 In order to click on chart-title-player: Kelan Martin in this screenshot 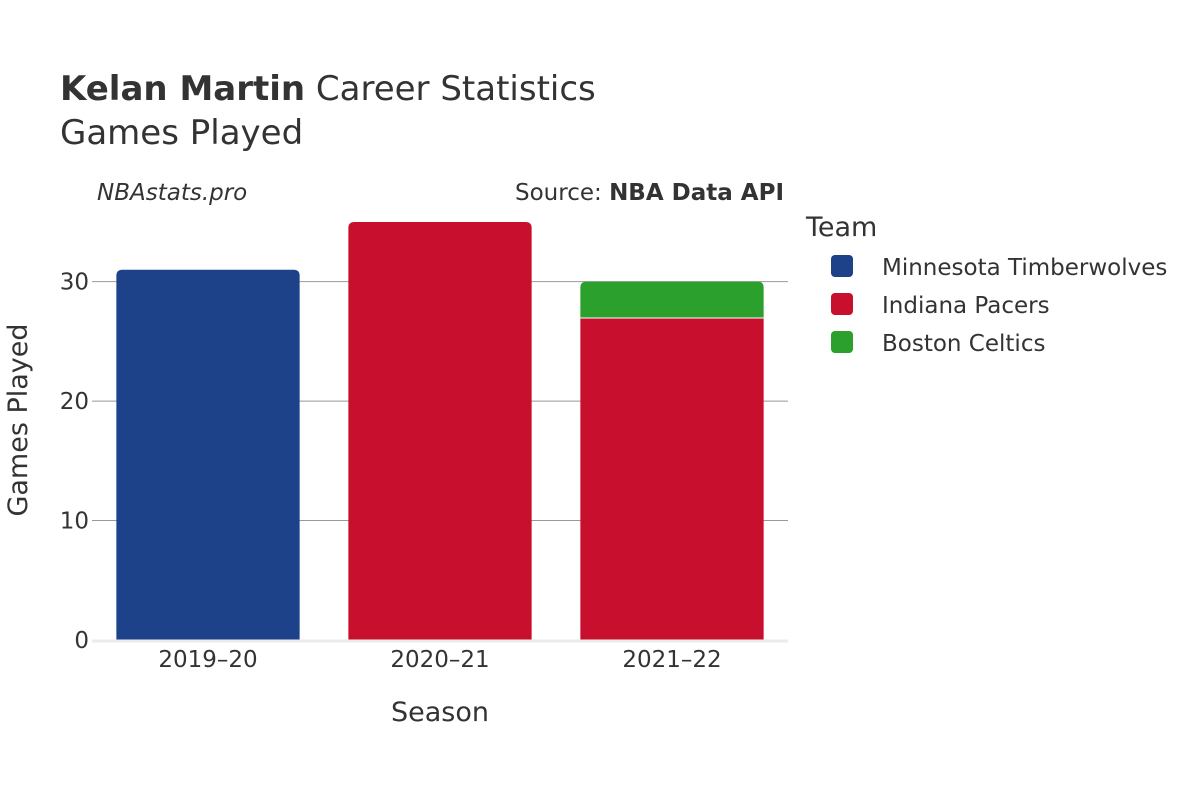, I will do `click(182, 89)`.